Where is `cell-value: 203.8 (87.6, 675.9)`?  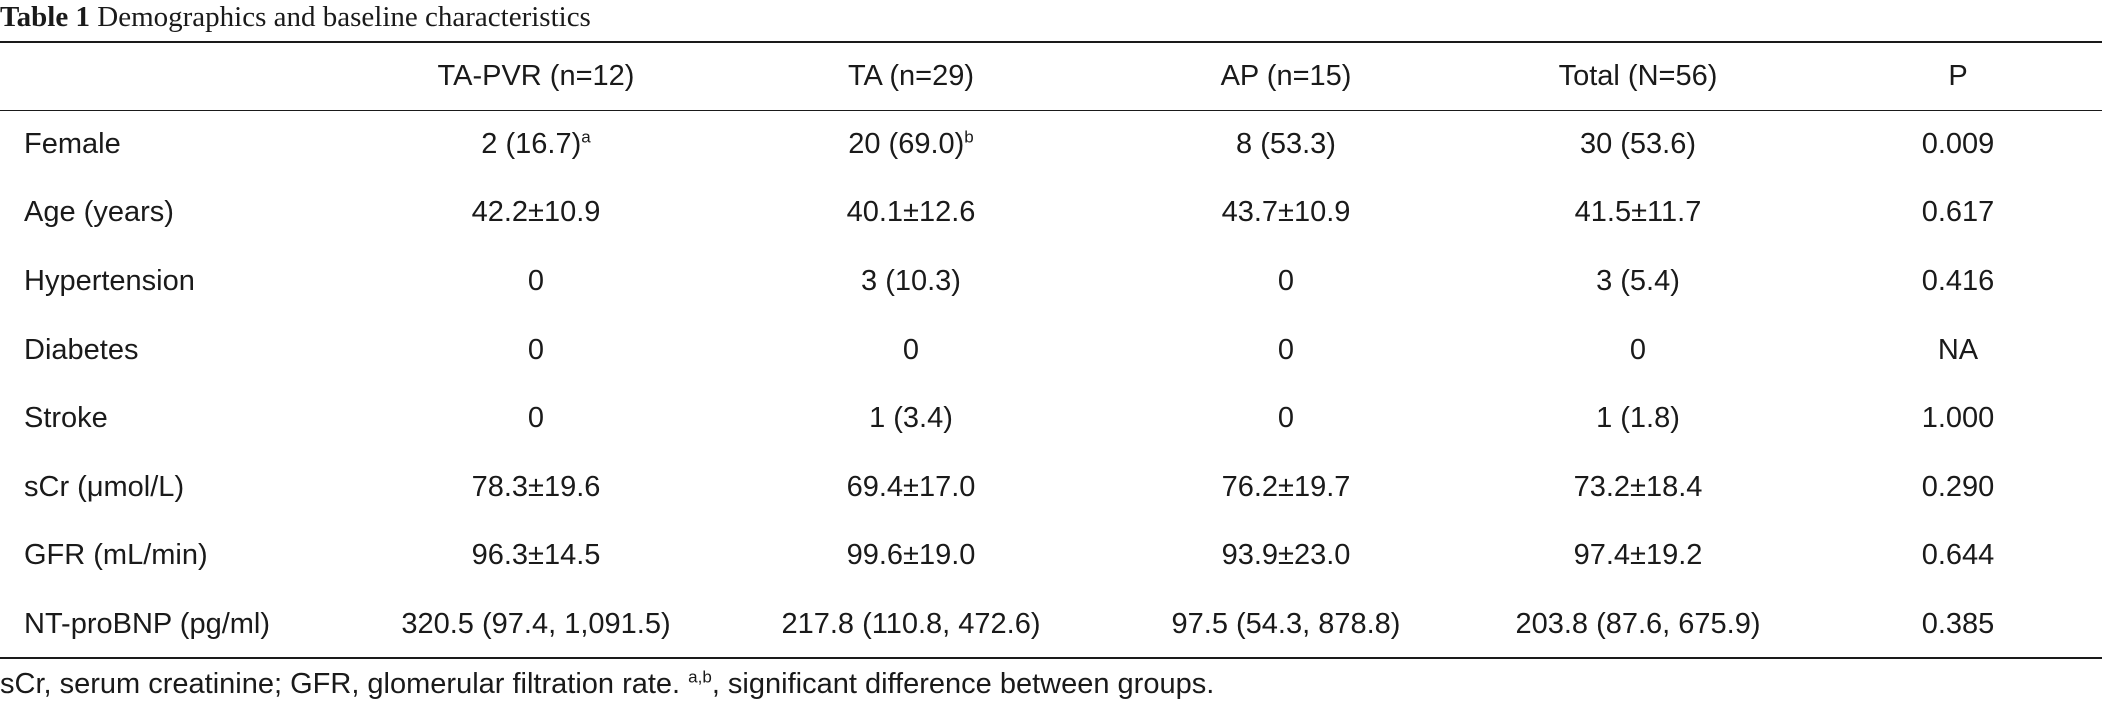 cell-value: 203.8 (87.6, 675.9) is located at coordinates (1638, 623).